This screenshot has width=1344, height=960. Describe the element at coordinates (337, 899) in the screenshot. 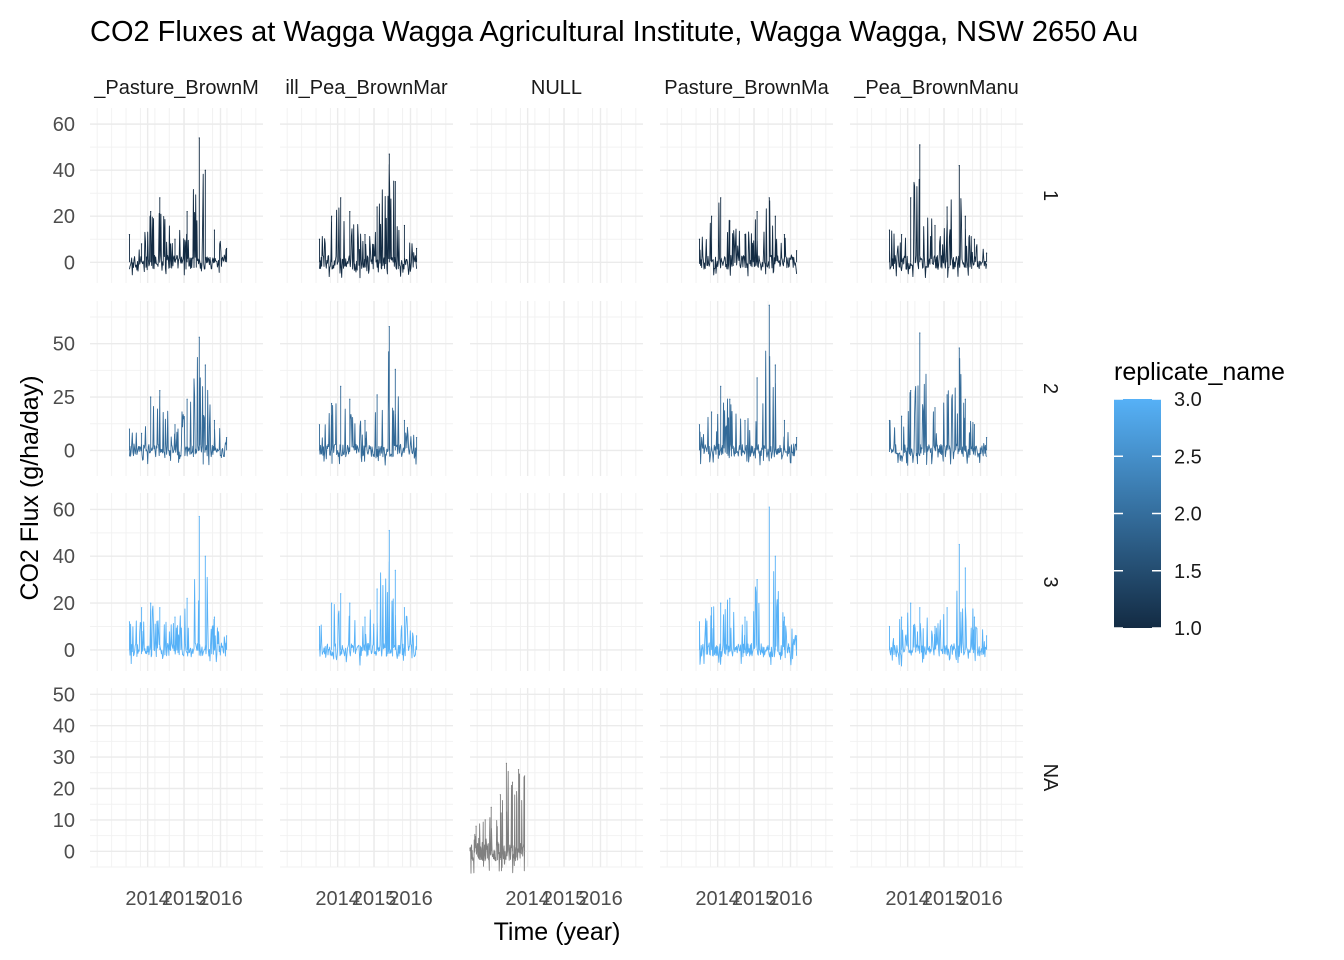

I see `x-tick-label: 2014` at that location.